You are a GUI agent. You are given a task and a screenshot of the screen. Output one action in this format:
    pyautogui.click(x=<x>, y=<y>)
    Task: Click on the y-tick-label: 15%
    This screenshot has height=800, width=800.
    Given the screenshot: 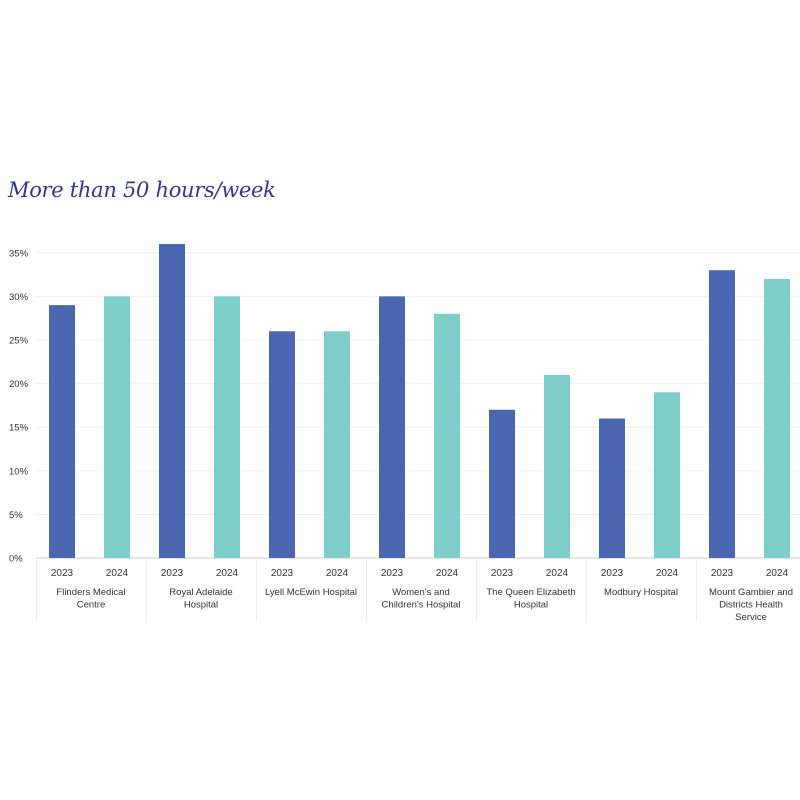 What is the action you would take?
    pyautogui.click(x=19, y=428)
    